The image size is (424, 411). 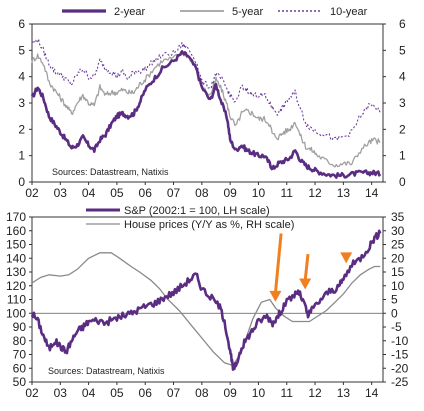 I want to click on bottom-x-tick-label: 03, so click(x=61, y=393).